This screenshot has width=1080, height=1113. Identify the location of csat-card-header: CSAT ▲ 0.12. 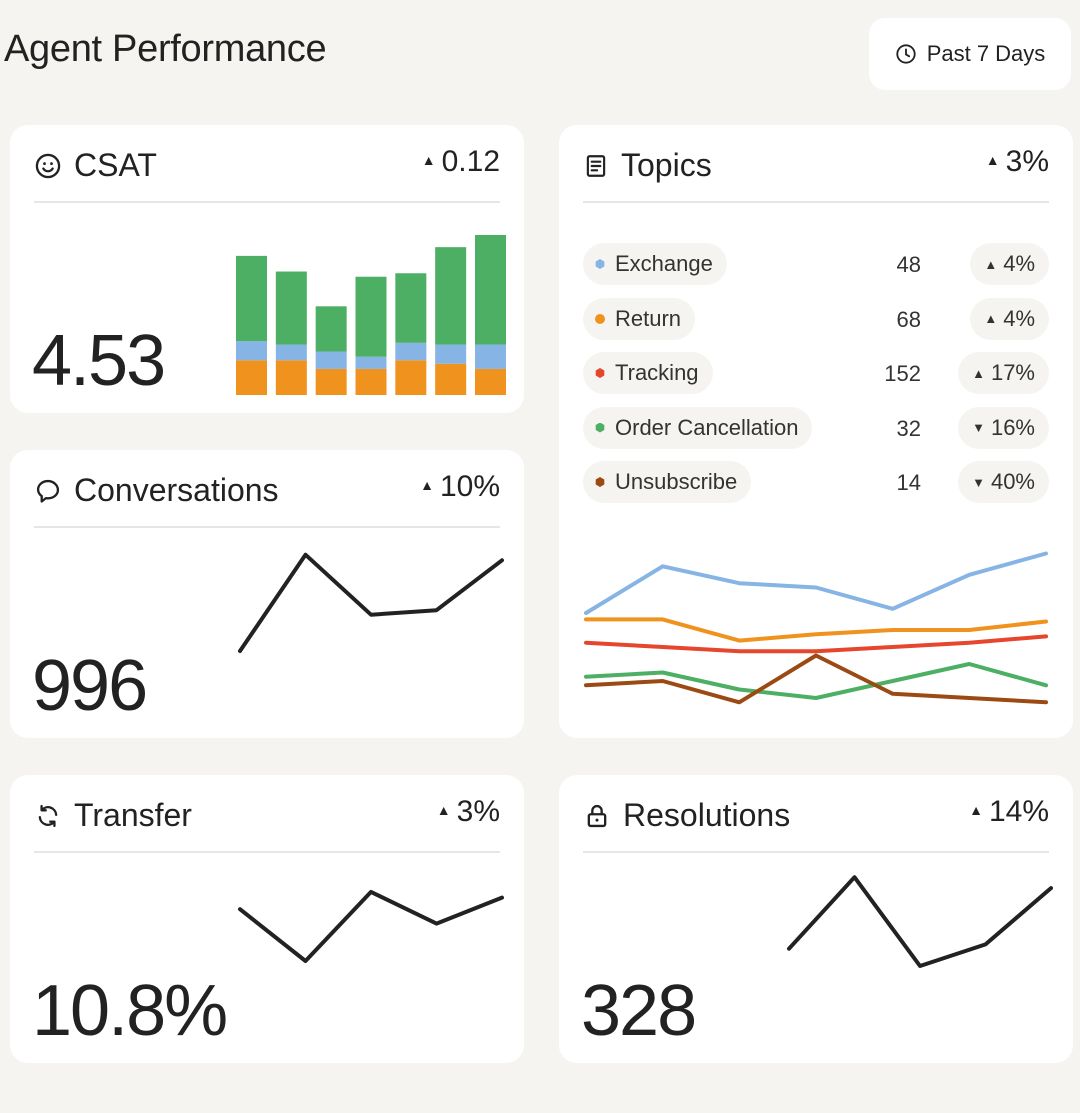
(267, 174).